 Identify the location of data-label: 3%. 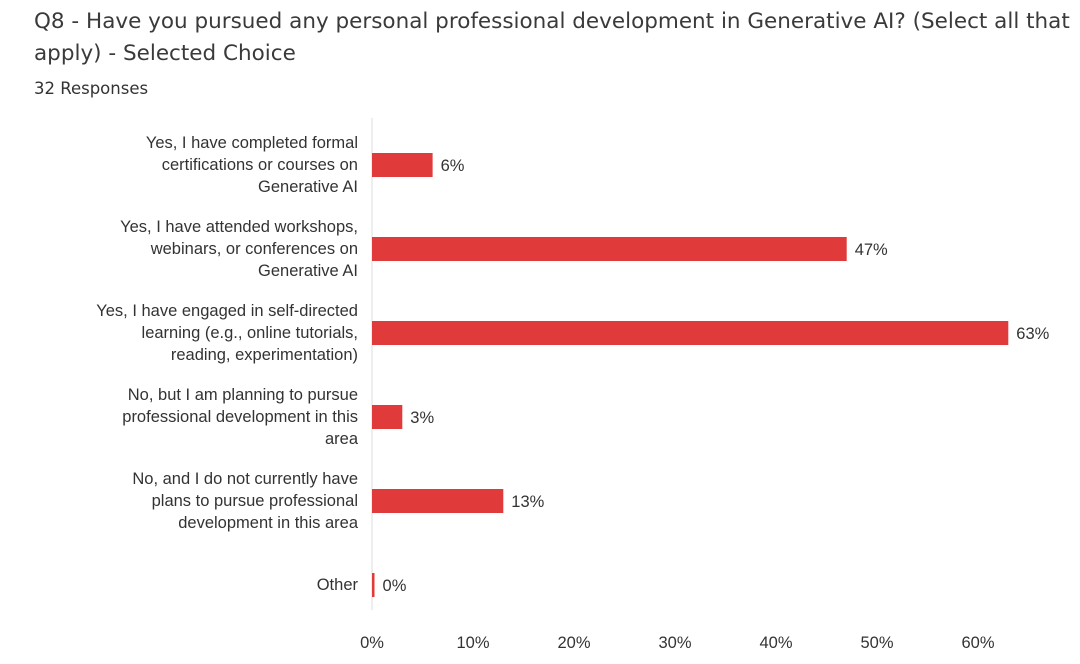
(422, 418).